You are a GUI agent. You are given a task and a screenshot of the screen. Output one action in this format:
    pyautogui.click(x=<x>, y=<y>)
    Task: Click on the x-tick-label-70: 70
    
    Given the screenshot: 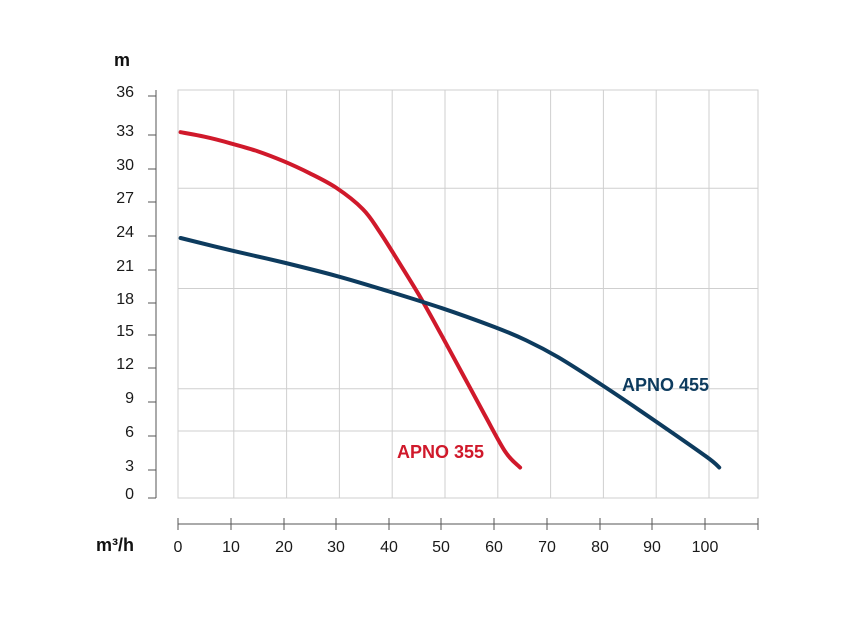 What is the action you would take?
    pyautogui.click(x=547, y=547)
    